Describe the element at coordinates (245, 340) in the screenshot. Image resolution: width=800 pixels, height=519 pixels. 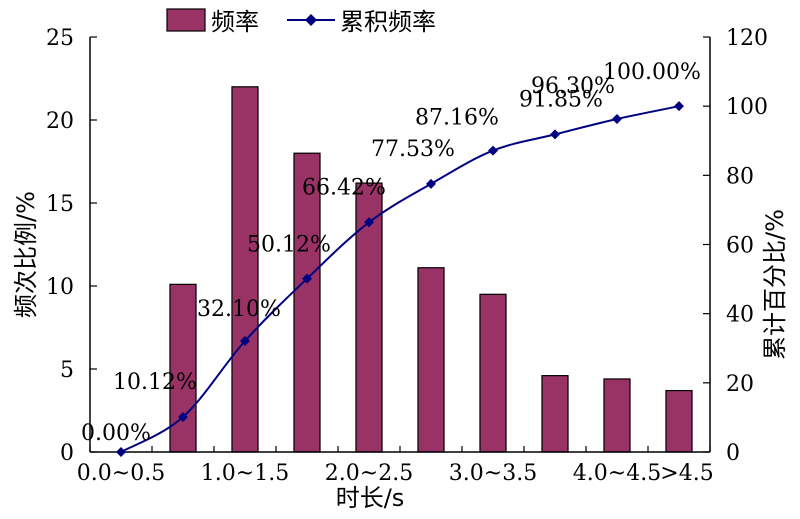
I see `cumulative-point-1.0~1.5` at that location.